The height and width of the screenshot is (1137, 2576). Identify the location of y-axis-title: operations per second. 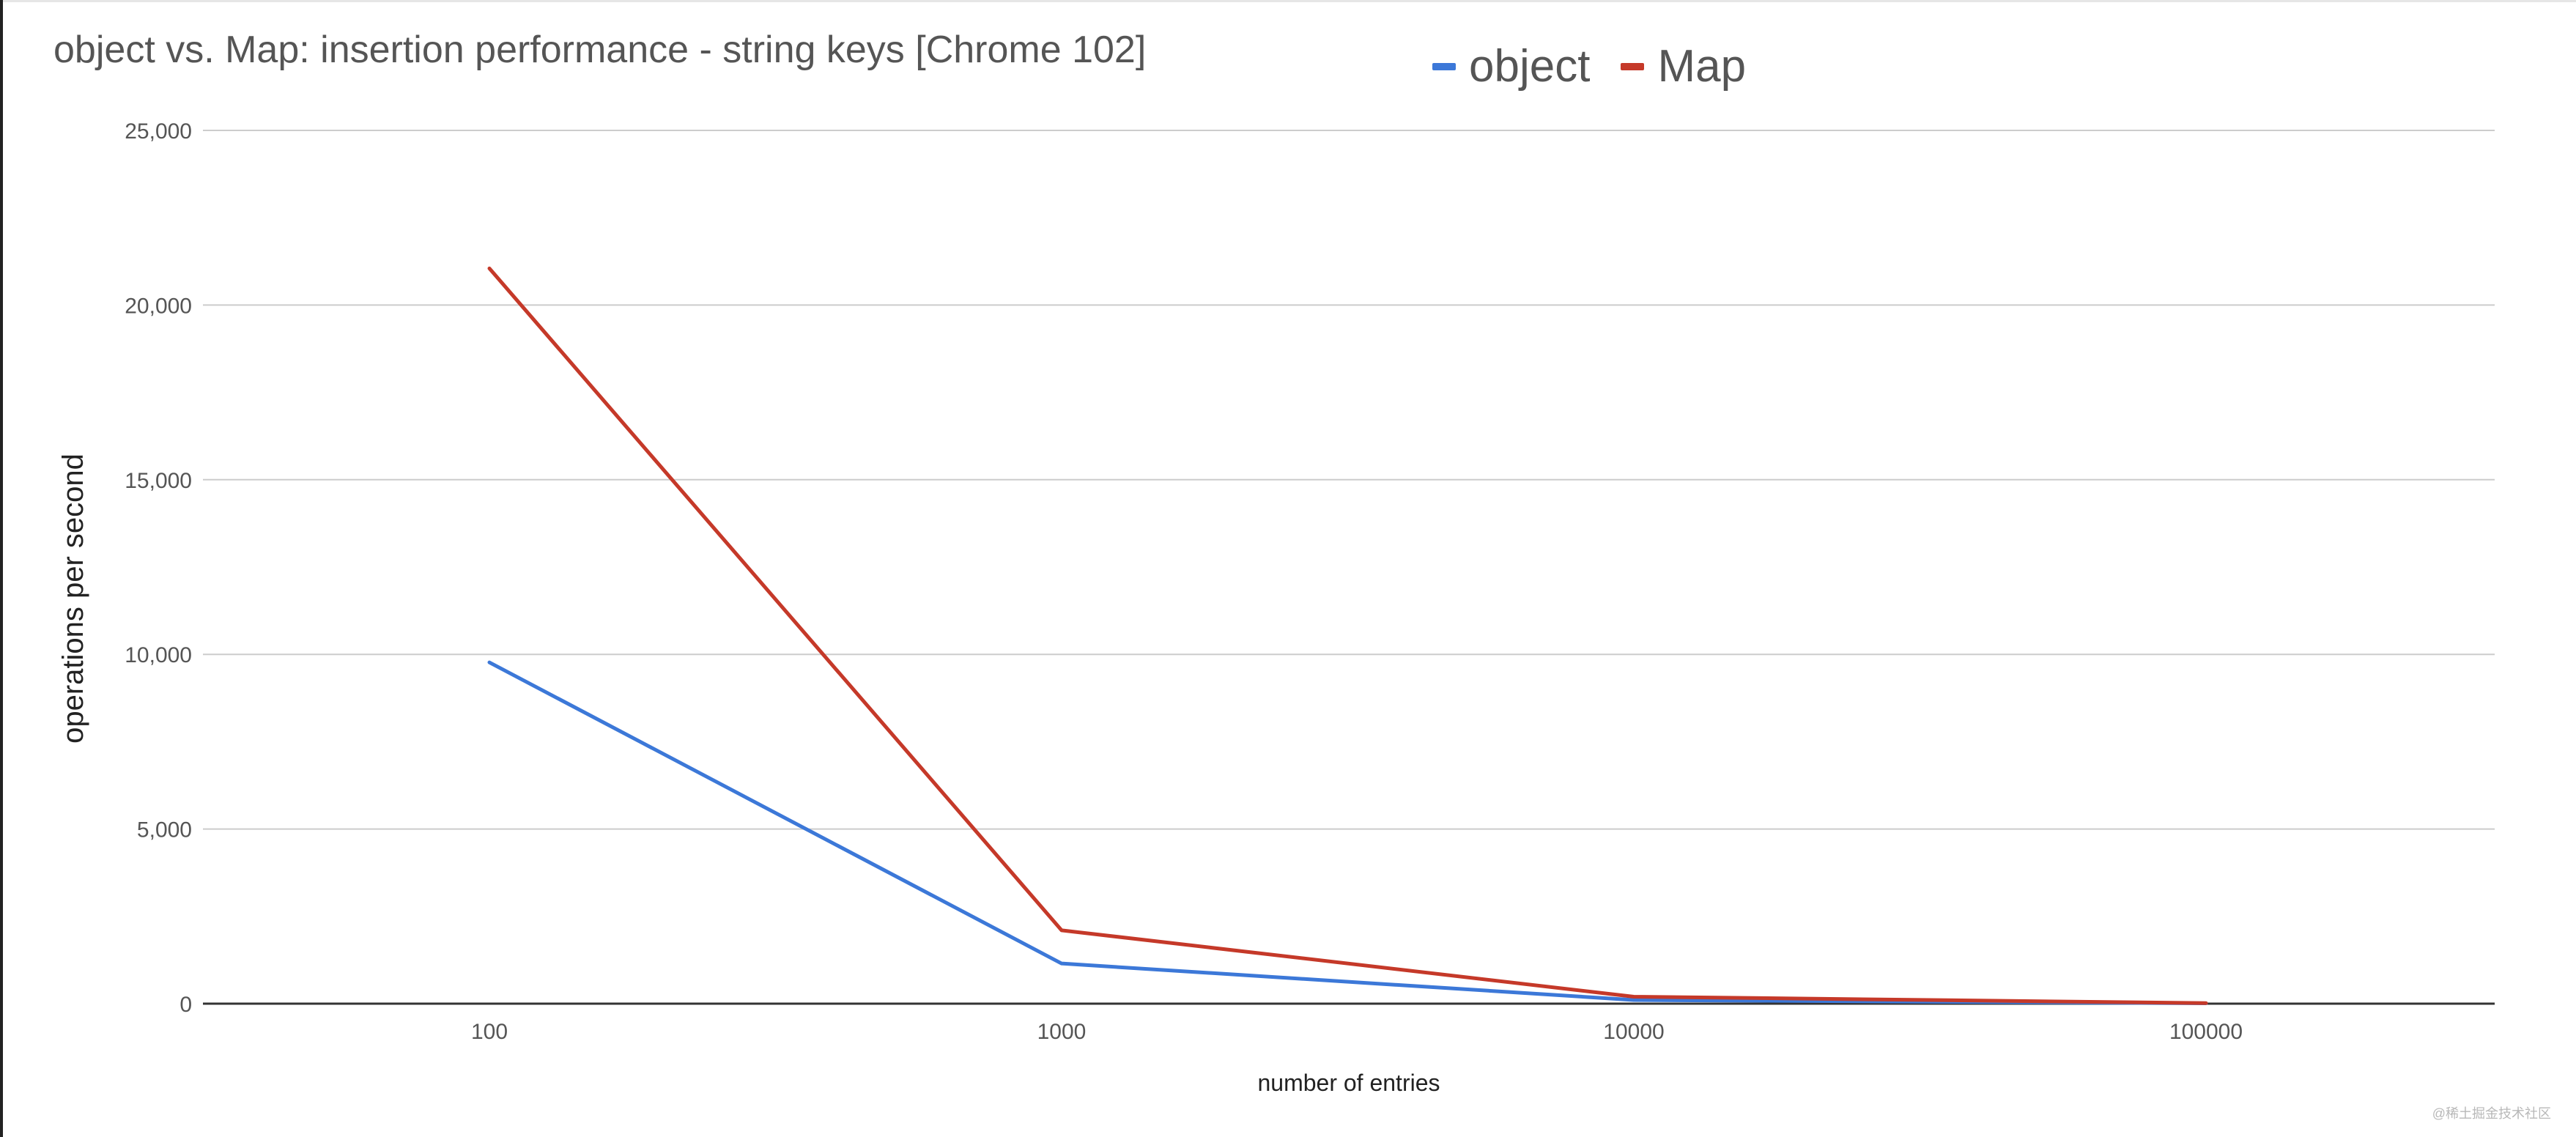
(73, 598).